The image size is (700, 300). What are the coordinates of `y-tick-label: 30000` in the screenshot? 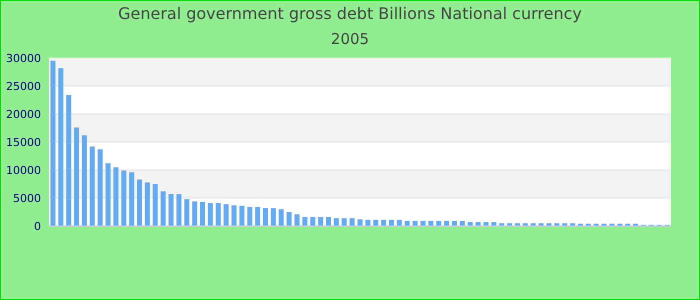 It's located at (23, 58).